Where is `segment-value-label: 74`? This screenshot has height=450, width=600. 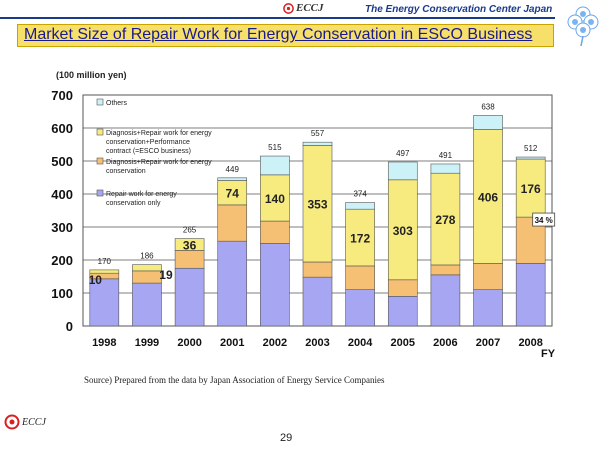 segment-value-label: 74 is located at coordinates (233, 194).